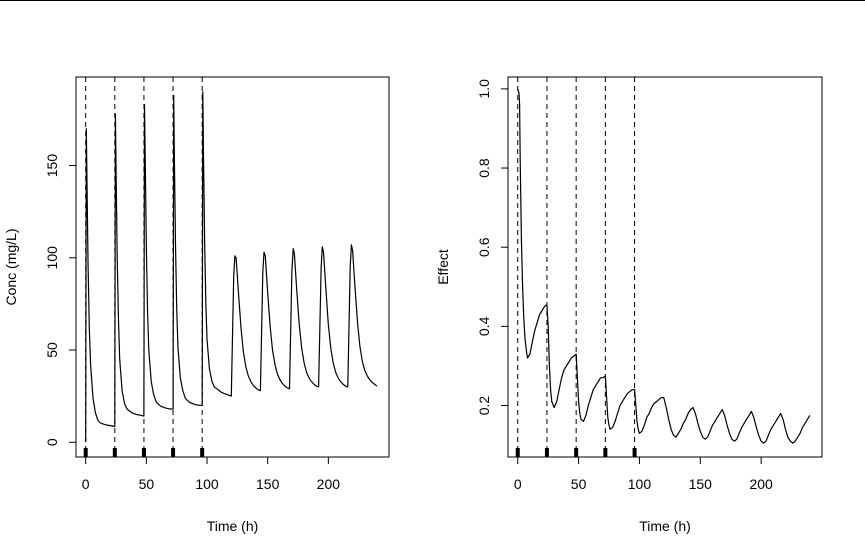  I want to click on y-tick-label: 0.2, so click(484, 406).